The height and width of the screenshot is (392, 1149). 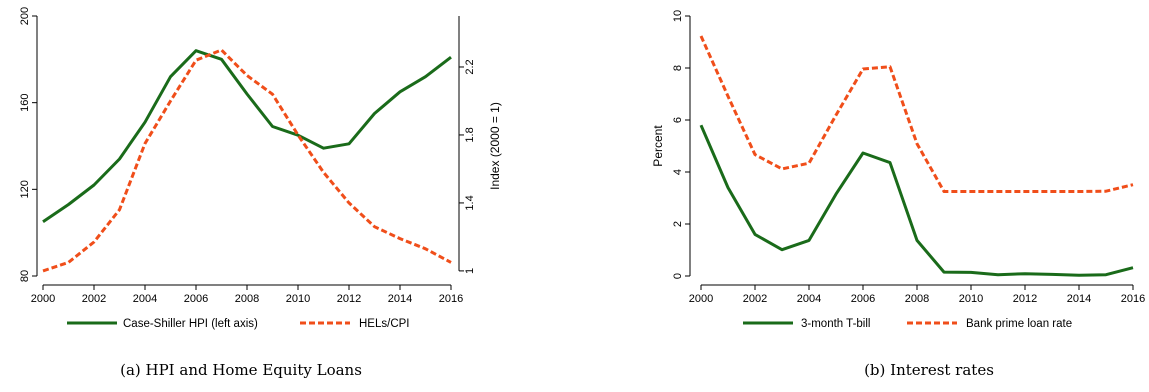 I want to click on y-tick-label: 200, so click(x=25, y=16).